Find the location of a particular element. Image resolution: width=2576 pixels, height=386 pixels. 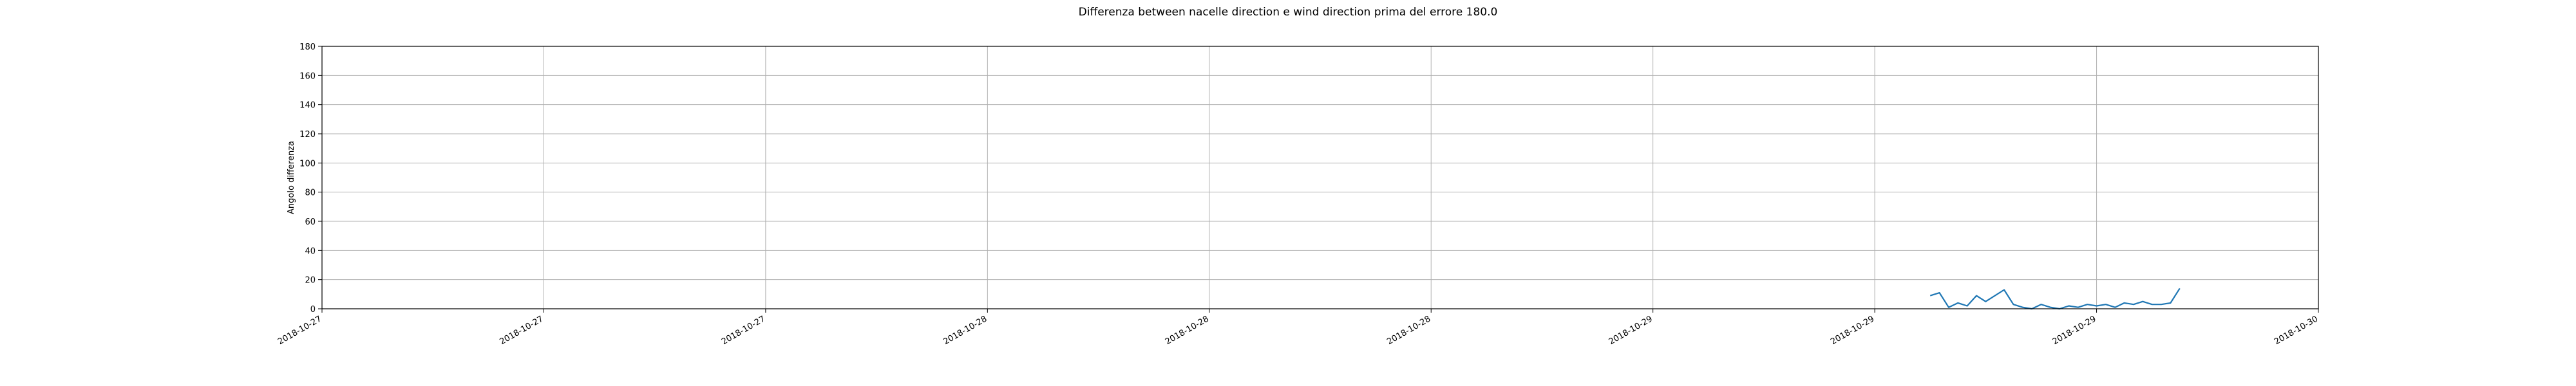

y-tick-label: 100 is located at coordinates (307, 164).